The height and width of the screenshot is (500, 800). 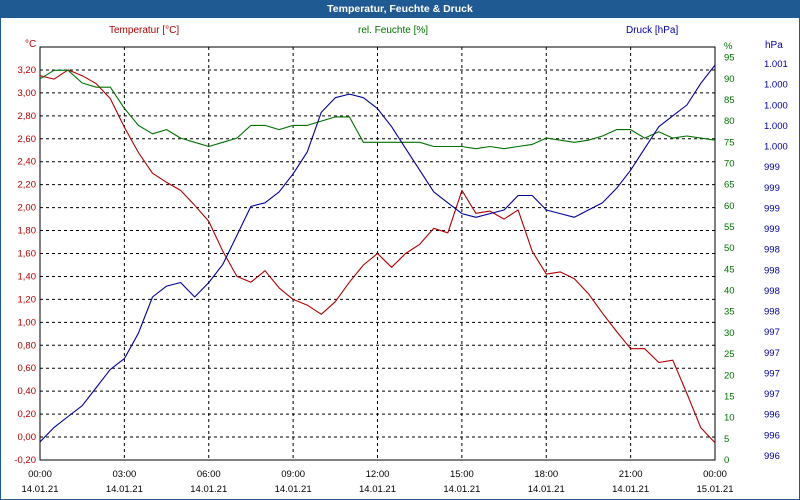 What do you see at coordinates (27, 93) in the screenshot?
I see `left-tick-label: 3,00` at bounding box center [27, 93].